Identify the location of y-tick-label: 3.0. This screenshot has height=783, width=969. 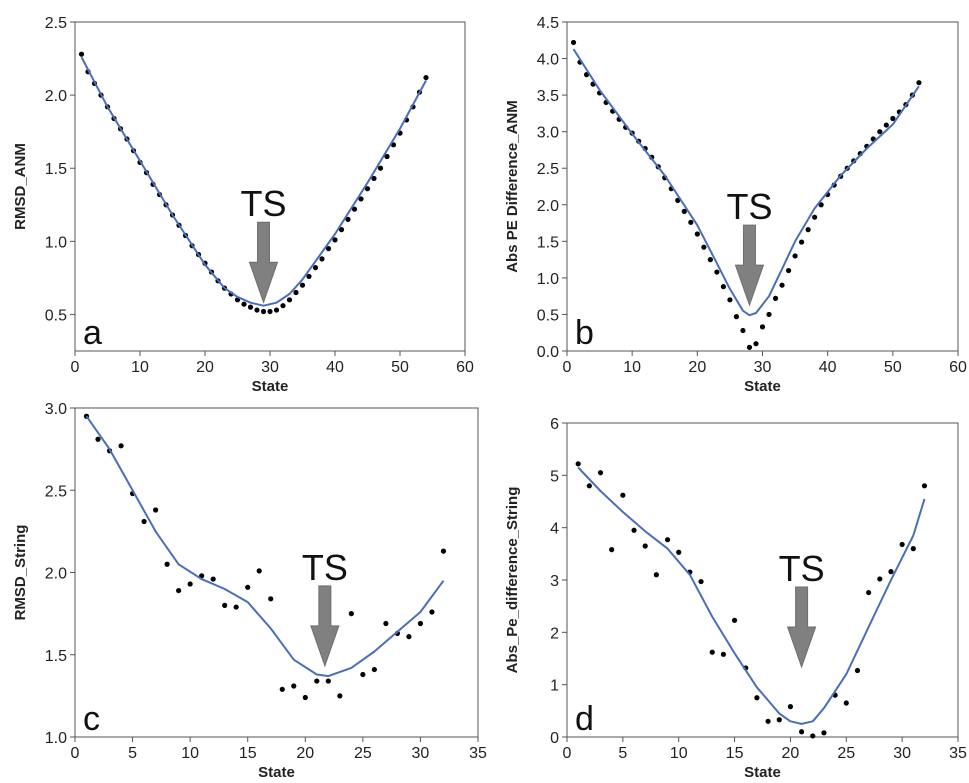
(56, 409).